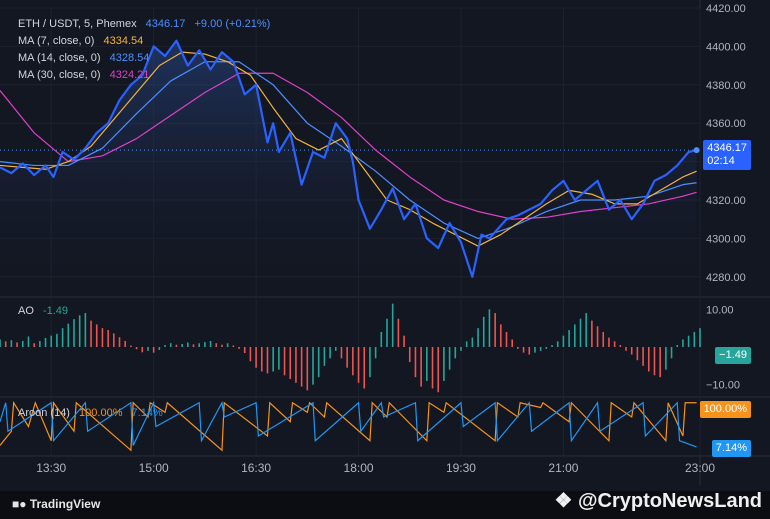 This screenshot has width=770, height=519. What do you see at coordinates (726, 124) in the screenshot?
I see `price-tick-label: 4360.00` at bounding box center [726, 124].